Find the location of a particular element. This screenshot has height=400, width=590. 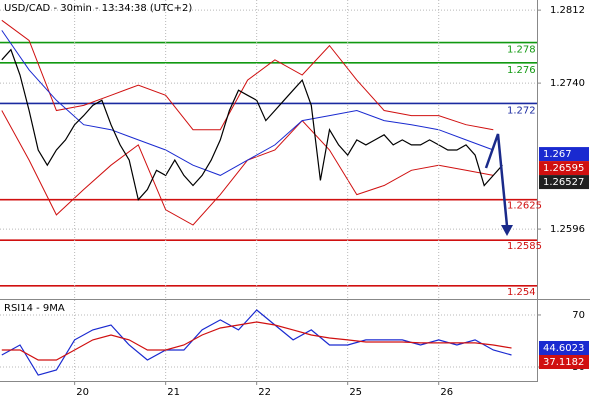

forecast-arrowhead is located at coordinates (507, 230).